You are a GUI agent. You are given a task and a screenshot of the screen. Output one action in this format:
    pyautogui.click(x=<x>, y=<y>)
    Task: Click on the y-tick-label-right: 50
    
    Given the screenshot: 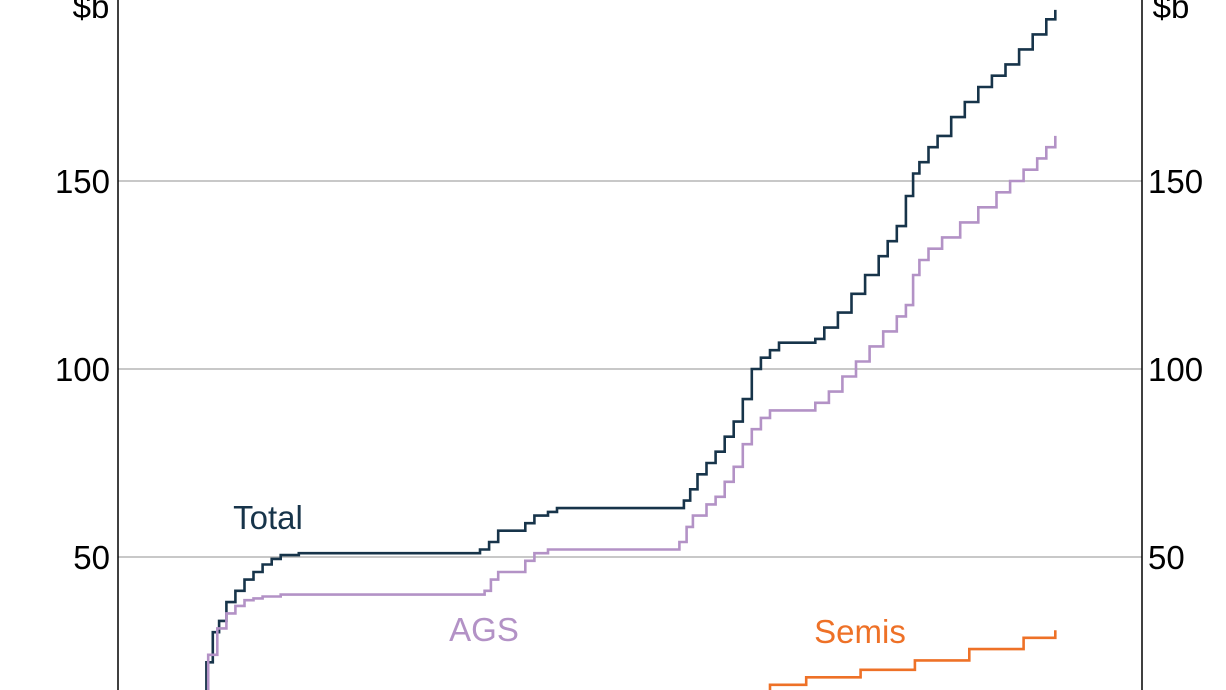 What is the action you would take?
    pyautogui.click(x=1166, y=557)
    